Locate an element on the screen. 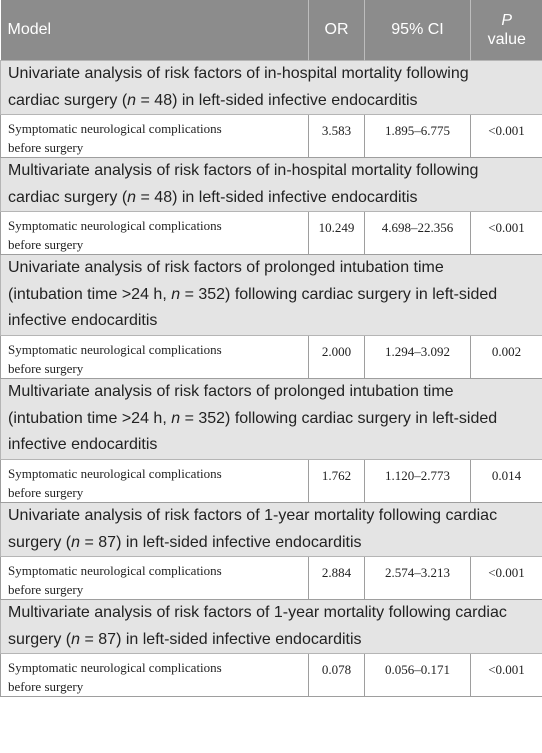  ci-cell: 4.698–22.356 is located at coordinates (417, 233).